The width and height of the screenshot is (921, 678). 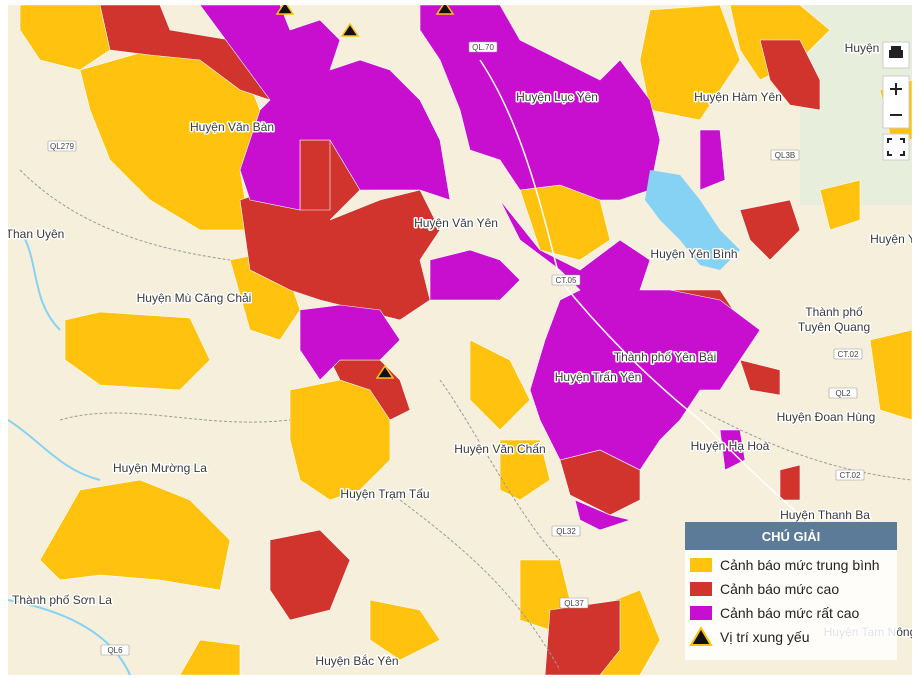 What do you see at coordinates (825, 515) in the screenshot?
I see `place-label: Huyện Thanh Ba` at bounding box center [825, 515].